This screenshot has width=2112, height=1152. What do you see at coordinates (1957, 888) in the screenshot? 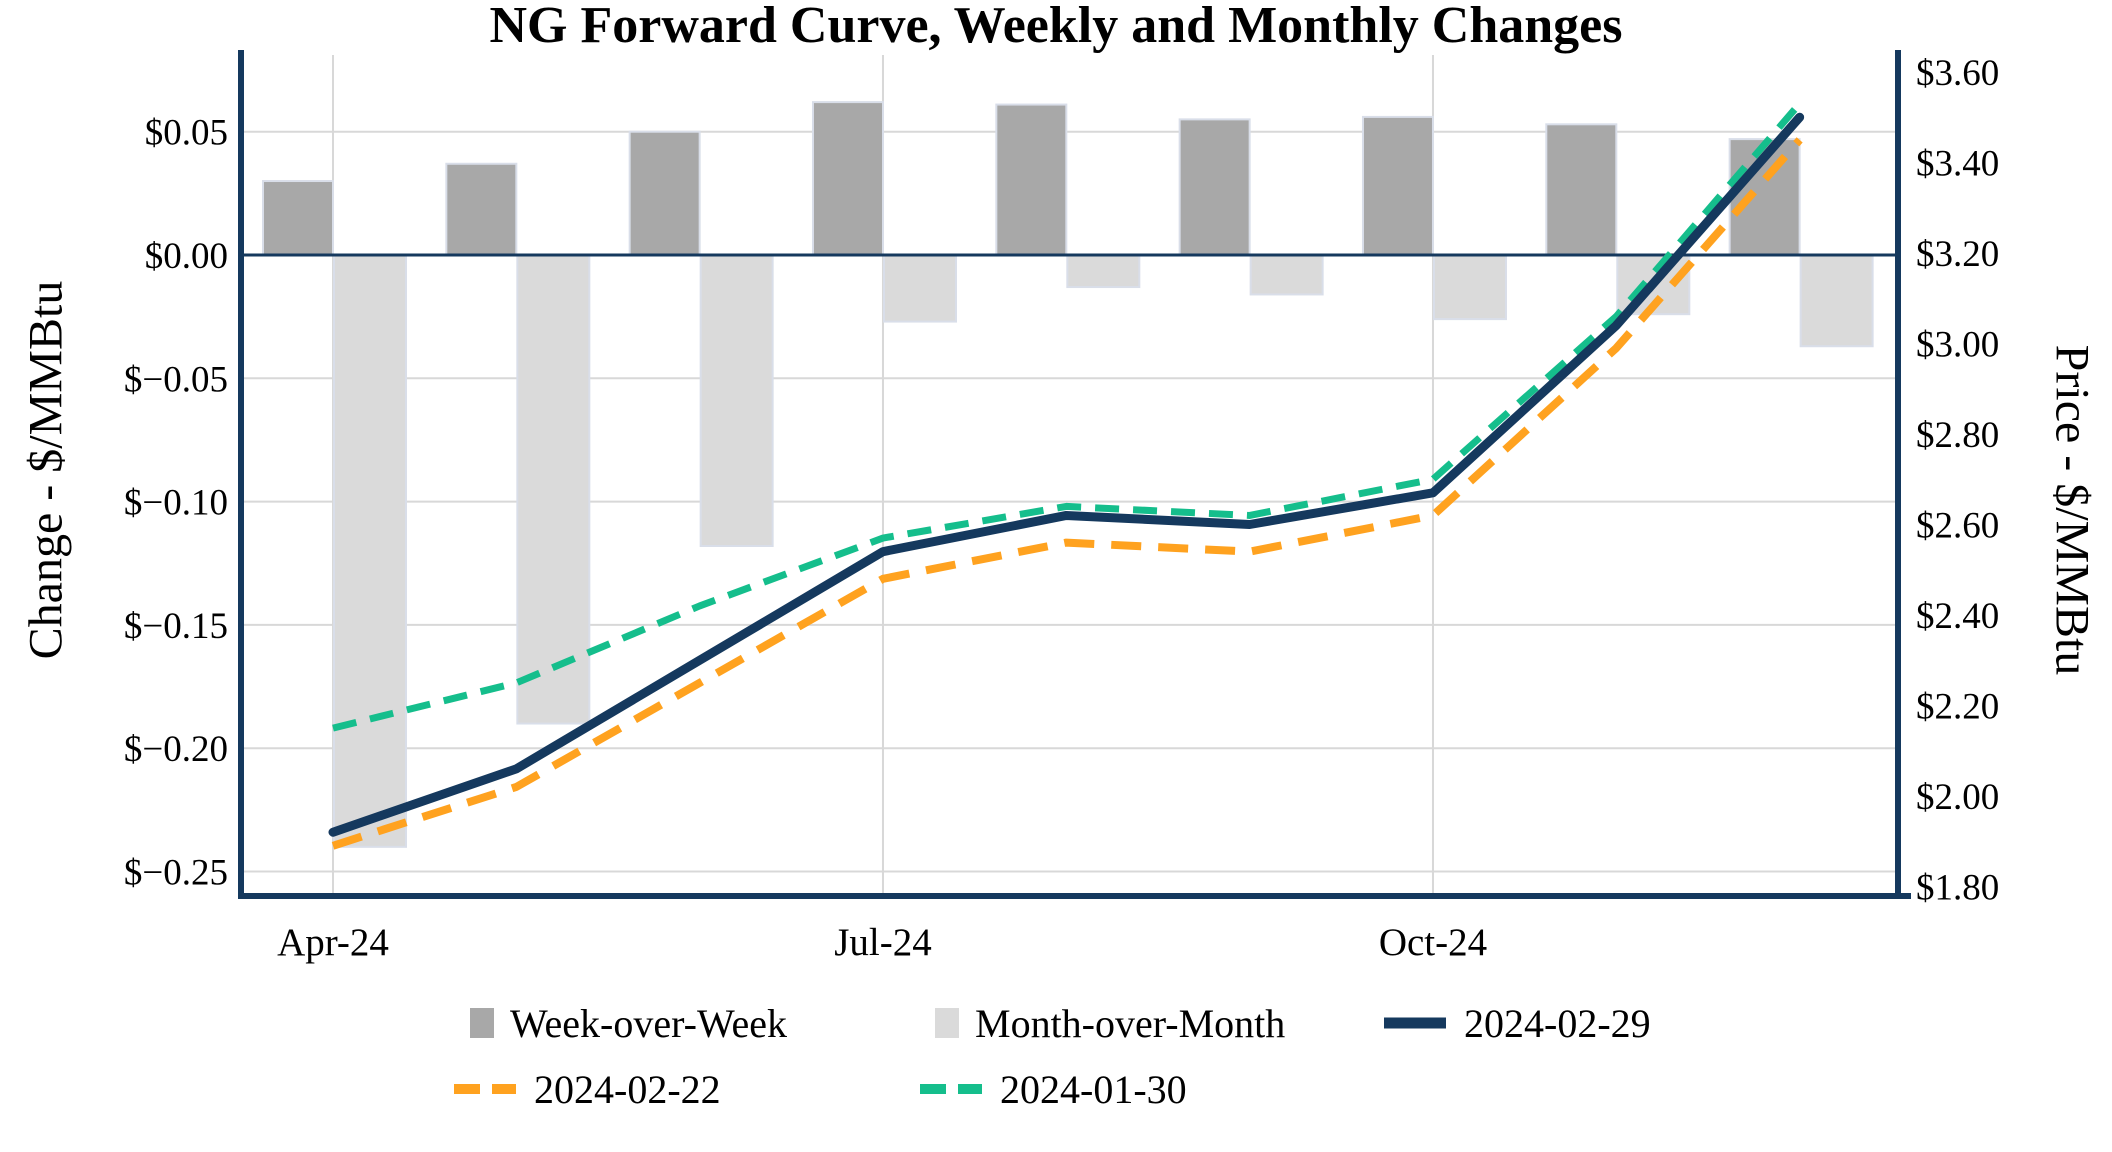
I see `right-axis-tick-label: $1.80` at bounding box center [1957, 888].